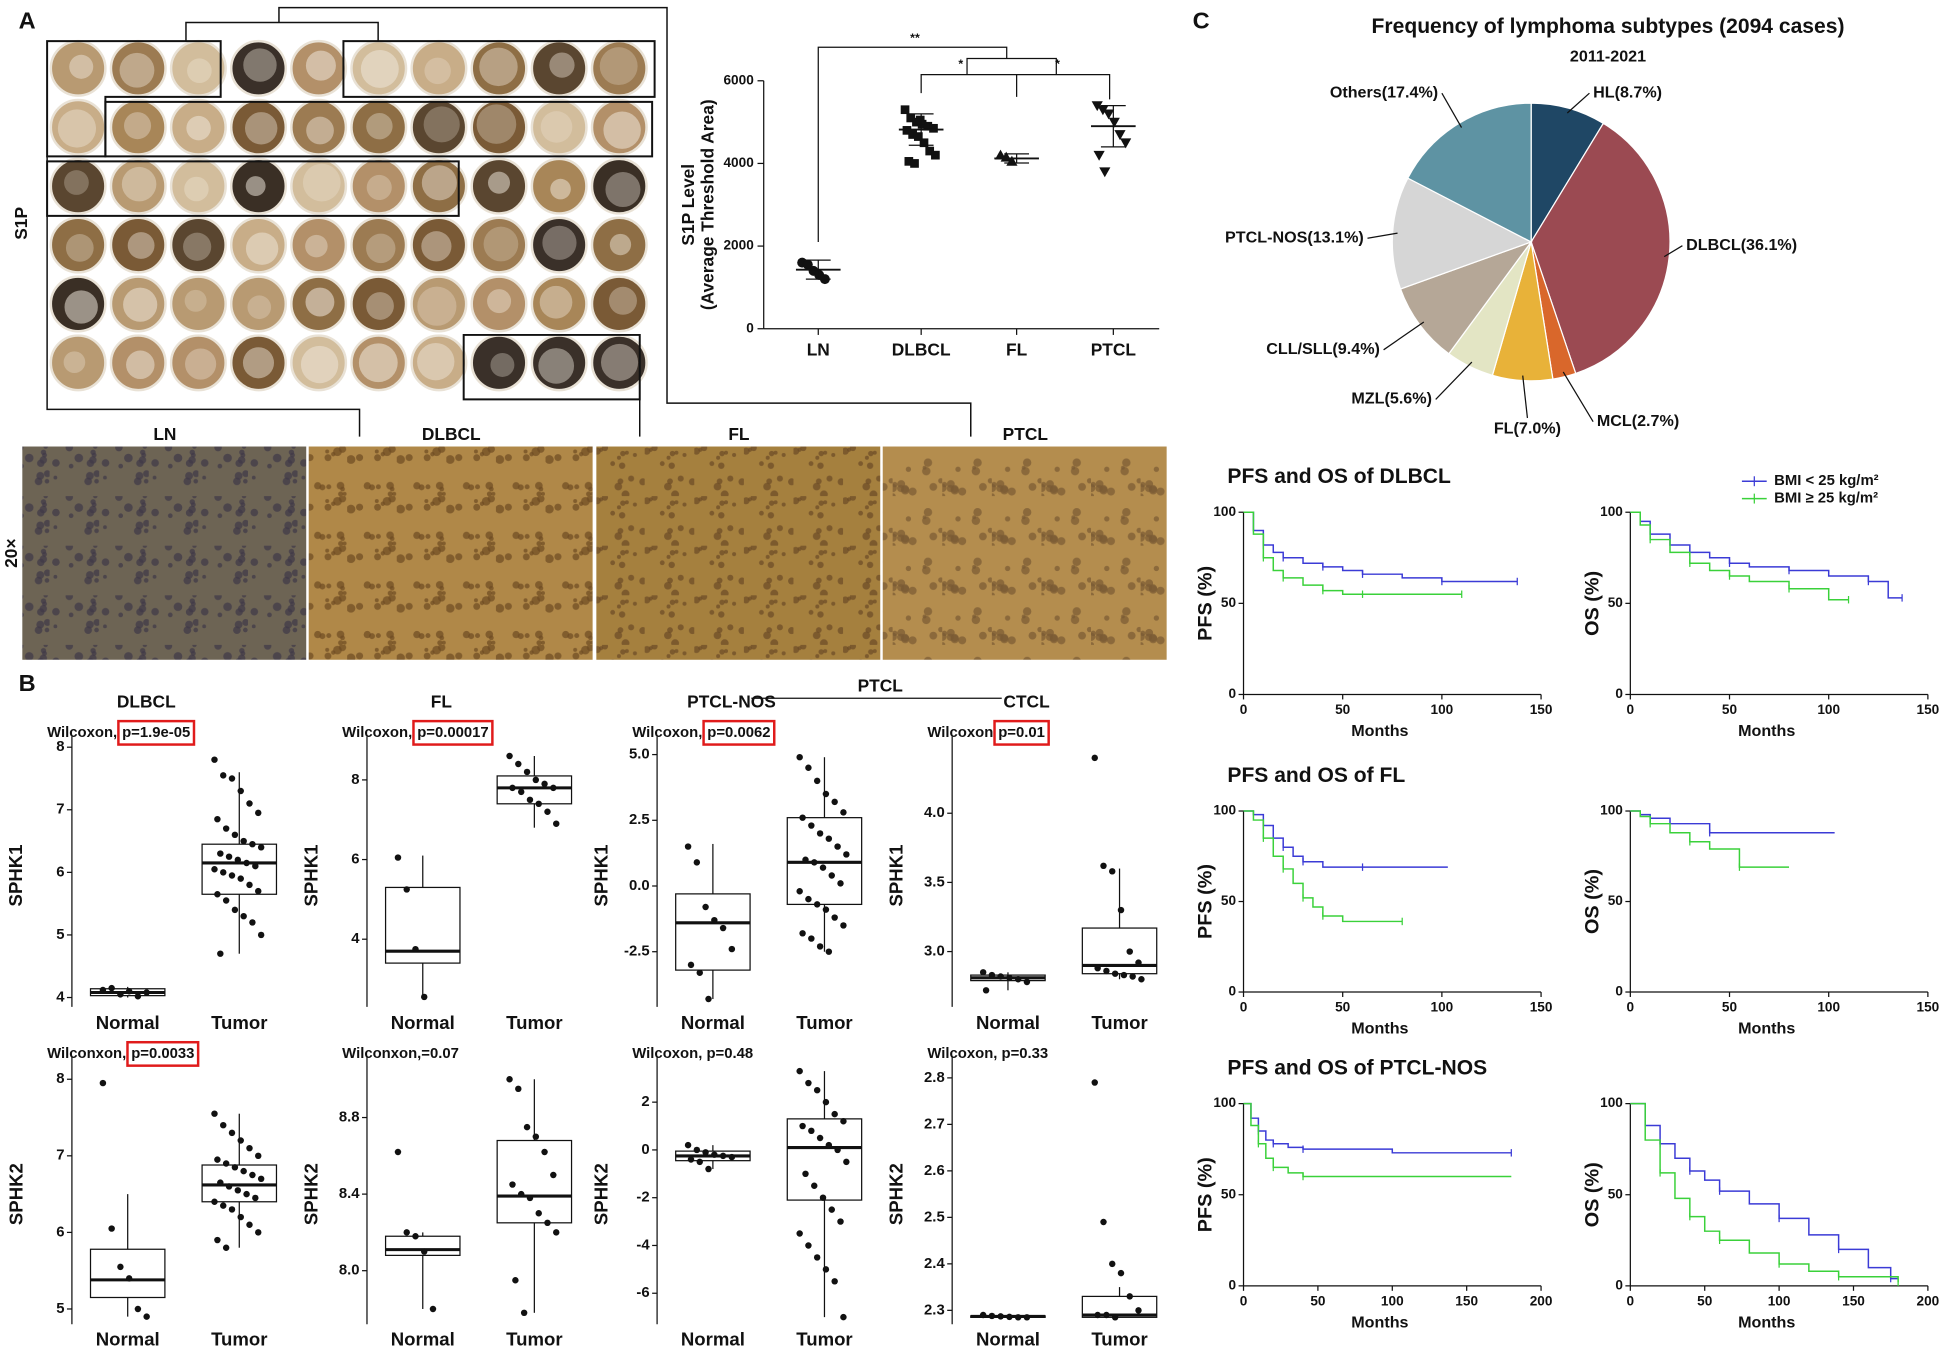 The height and width of the screenshot is (1353, 1944). I want to click on micrograph, so click(450, 553).